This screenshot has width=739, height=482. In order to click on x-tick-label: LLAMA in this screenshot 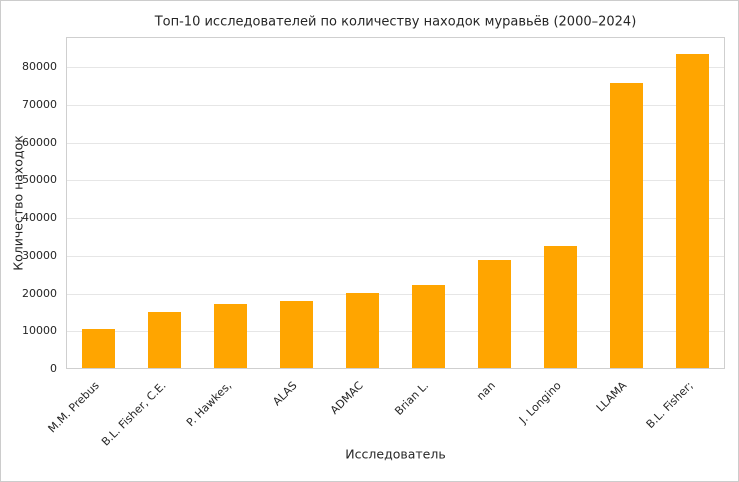, I will do `click(611, 397)`.